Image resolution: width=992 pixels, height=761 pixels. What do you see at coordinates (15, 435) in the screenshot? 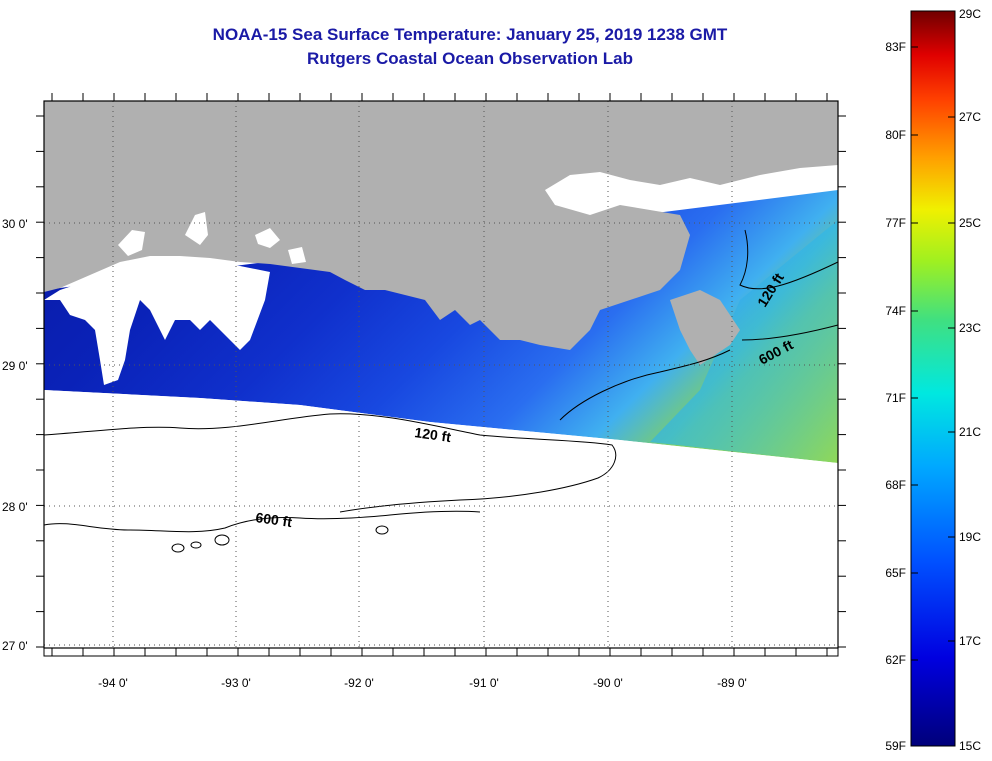
I see `latitude-labels: 30 0' 29 0' 28 0' 27 0'` at bounding box center [15, 435].